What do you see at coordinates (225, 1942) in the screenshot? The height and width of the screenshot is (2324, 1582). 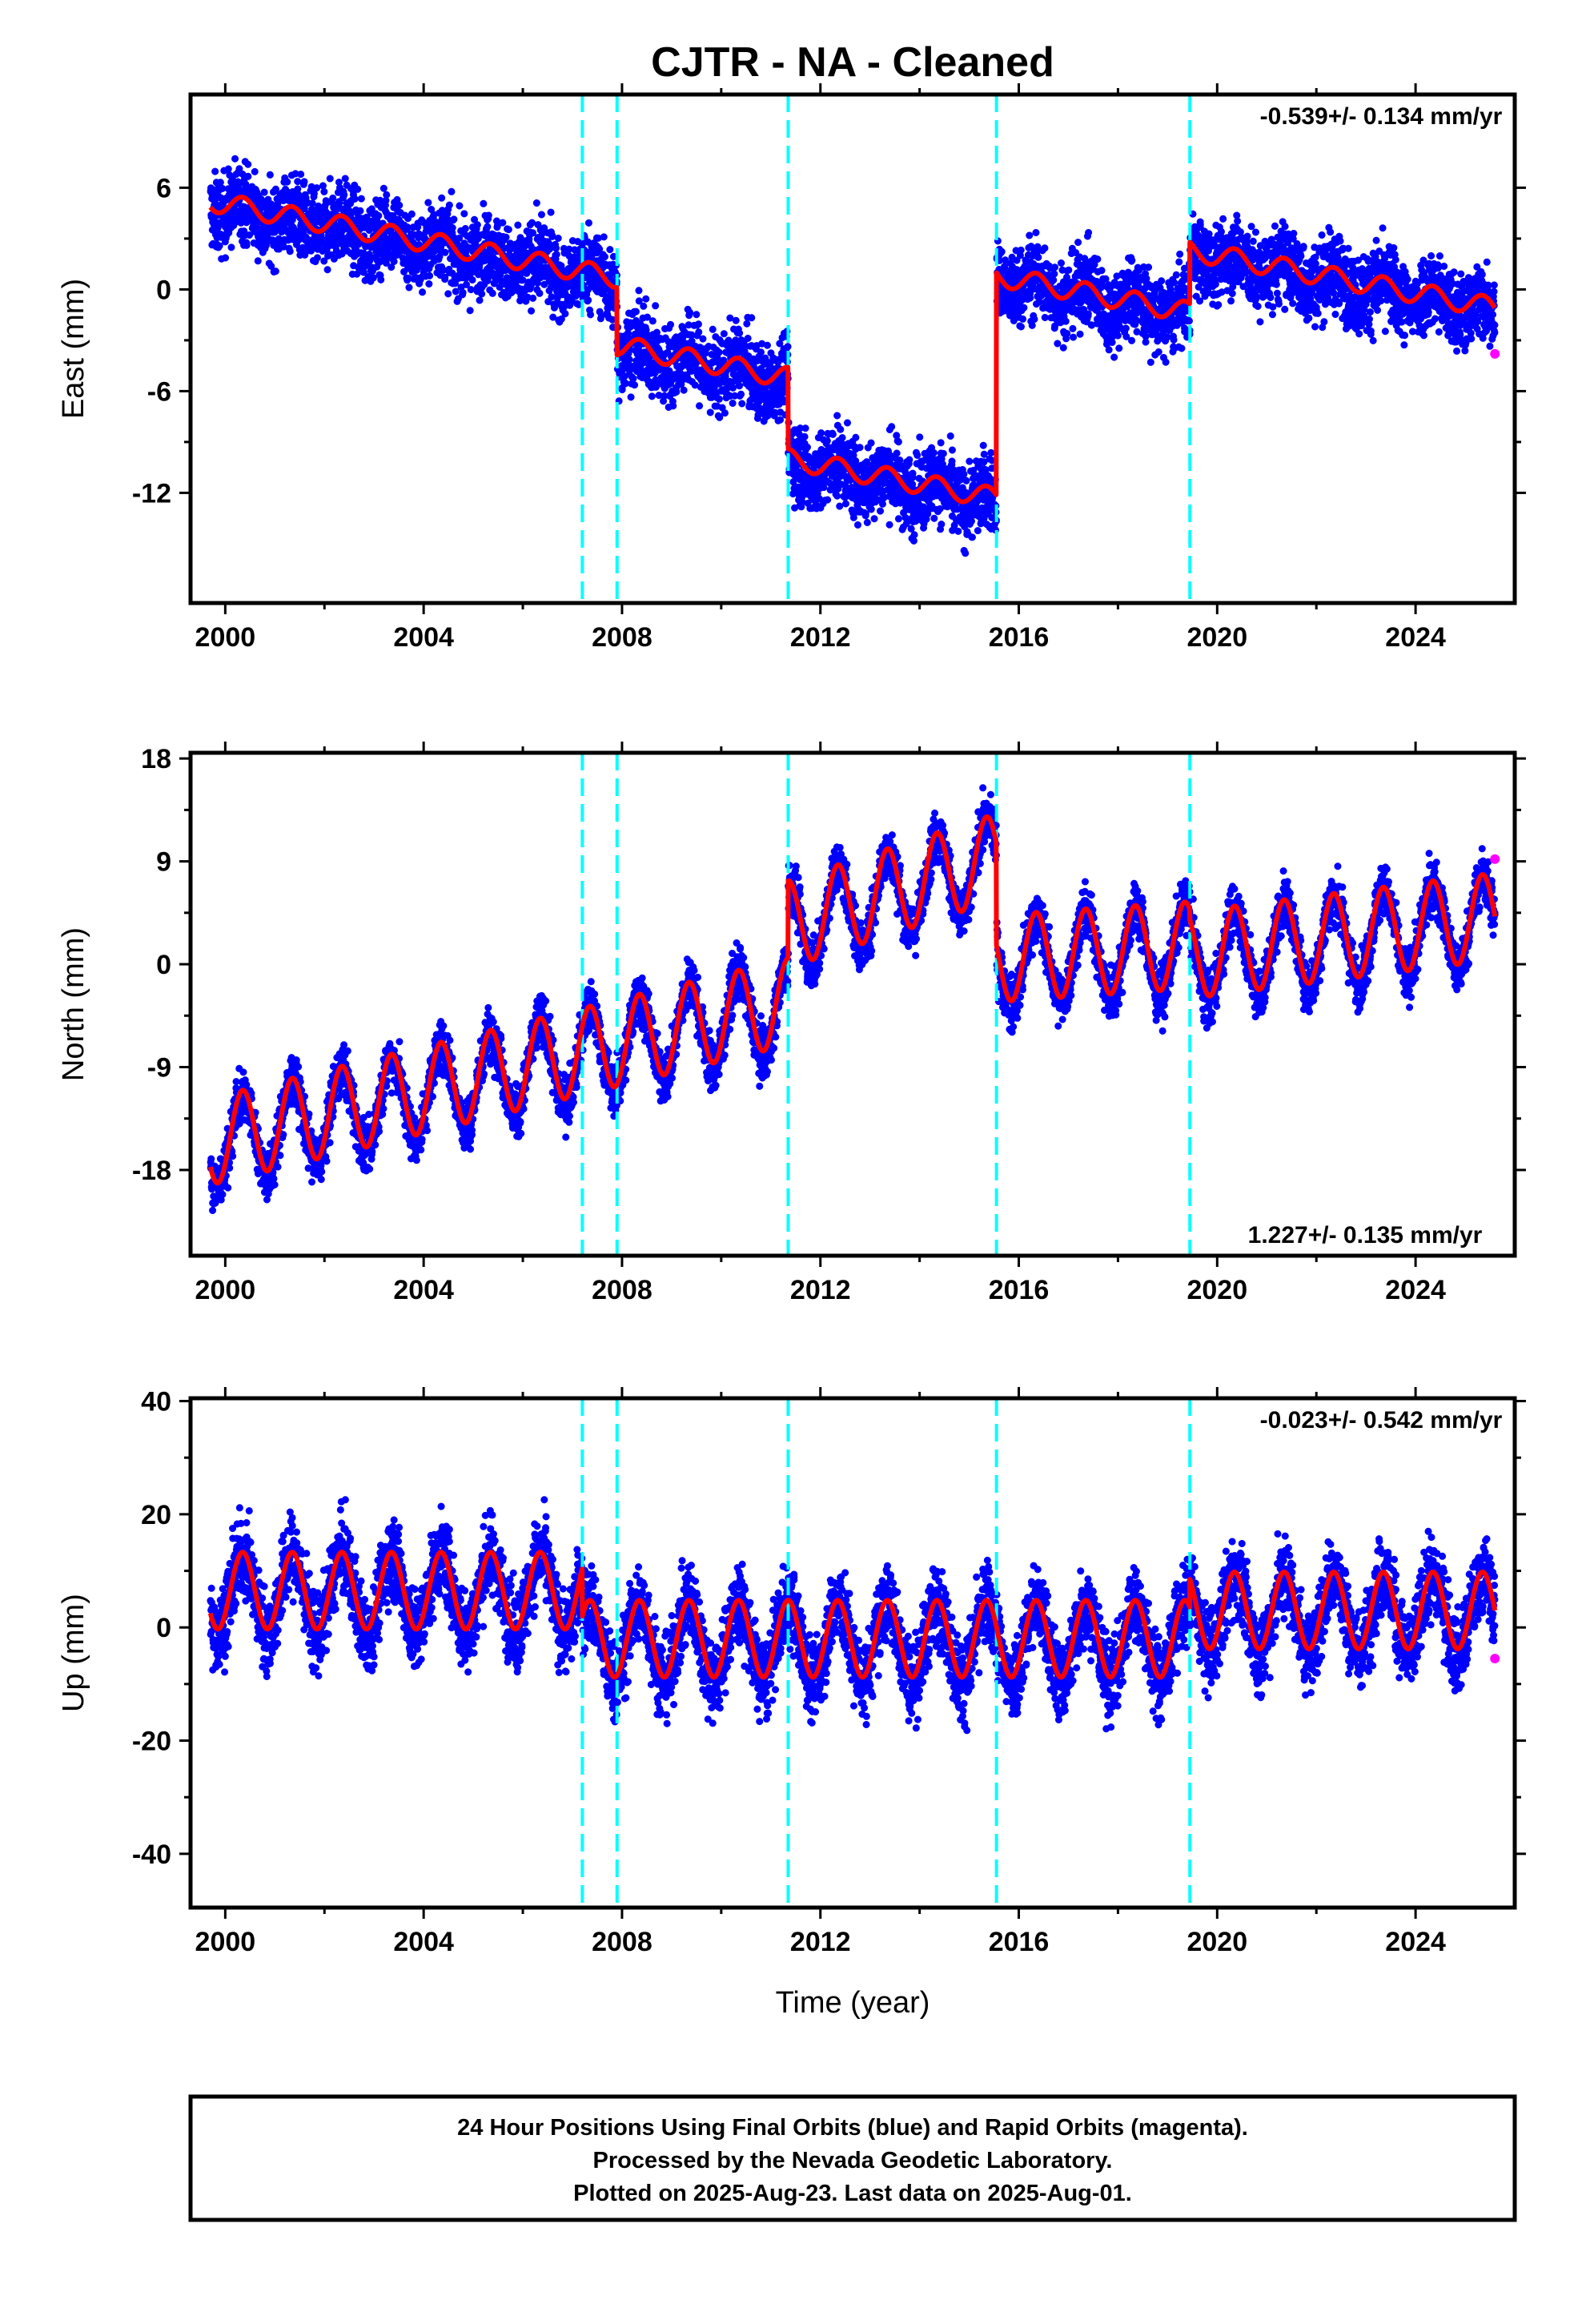 I see `up-x-tick-label: 2000` at bounding box center [225, 1942].